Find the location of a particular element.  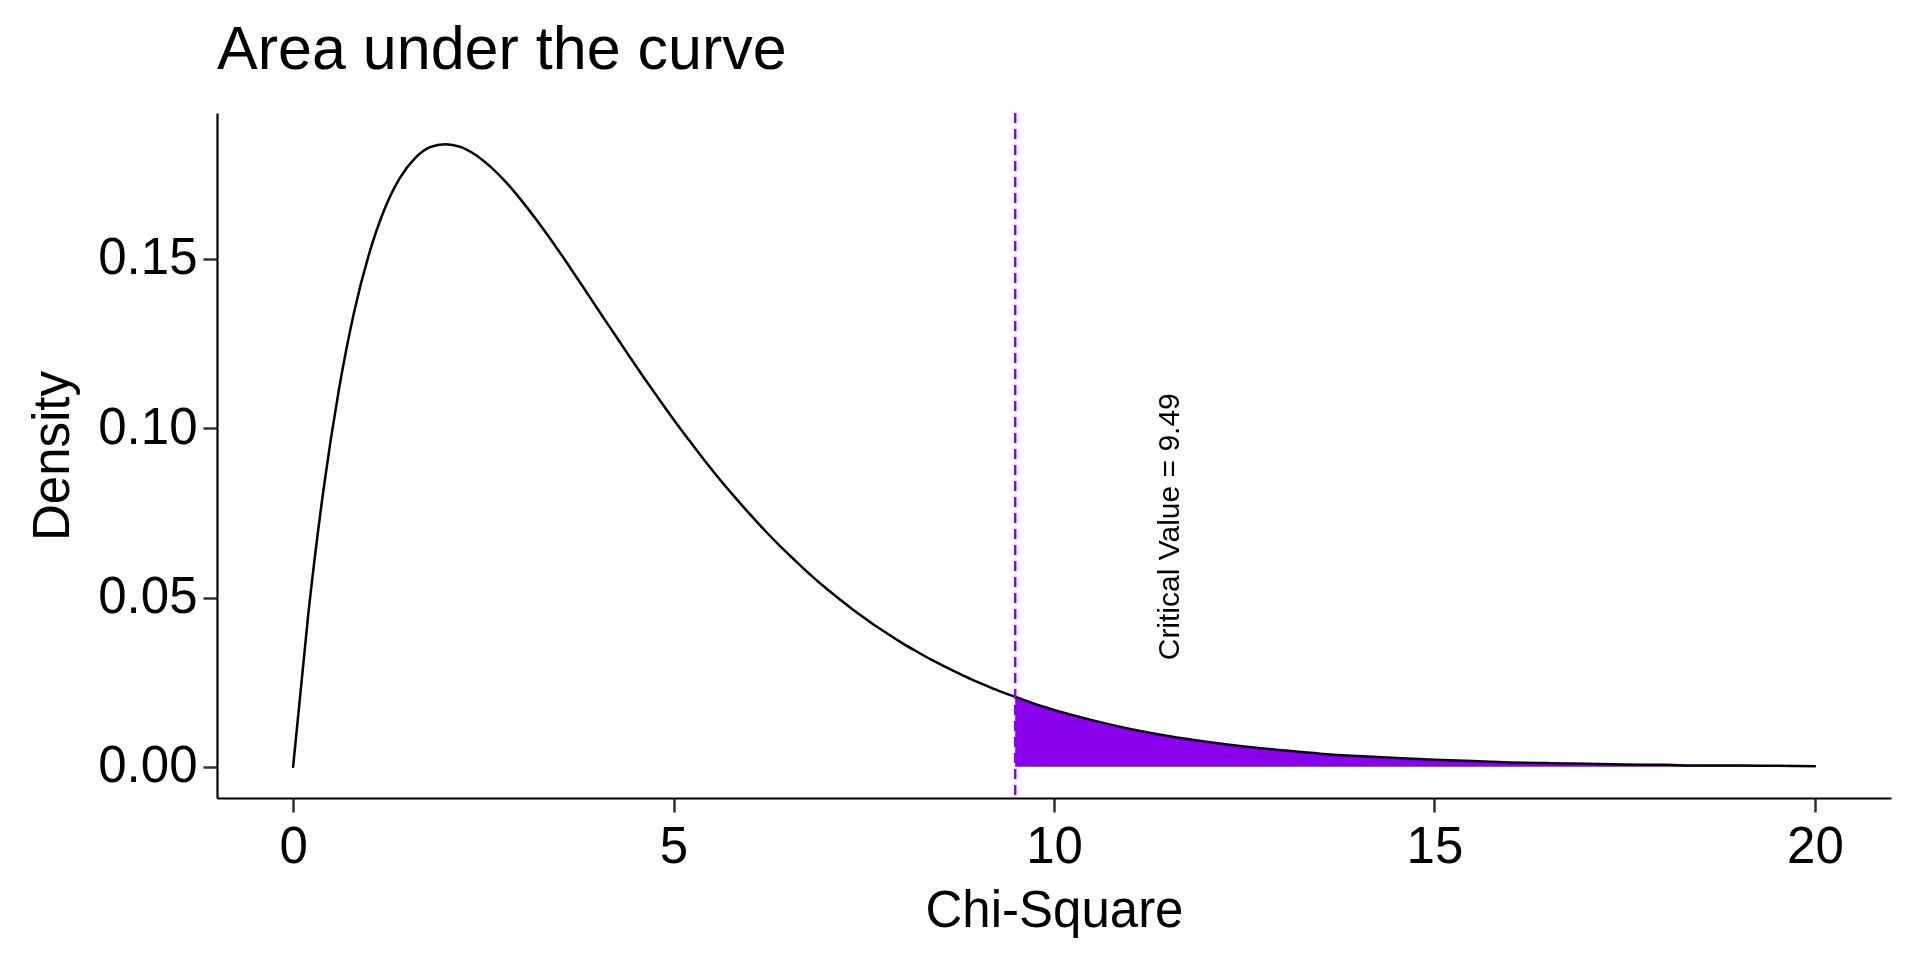

y-tick-label: 0.05 is located at coordinates (148, 596).